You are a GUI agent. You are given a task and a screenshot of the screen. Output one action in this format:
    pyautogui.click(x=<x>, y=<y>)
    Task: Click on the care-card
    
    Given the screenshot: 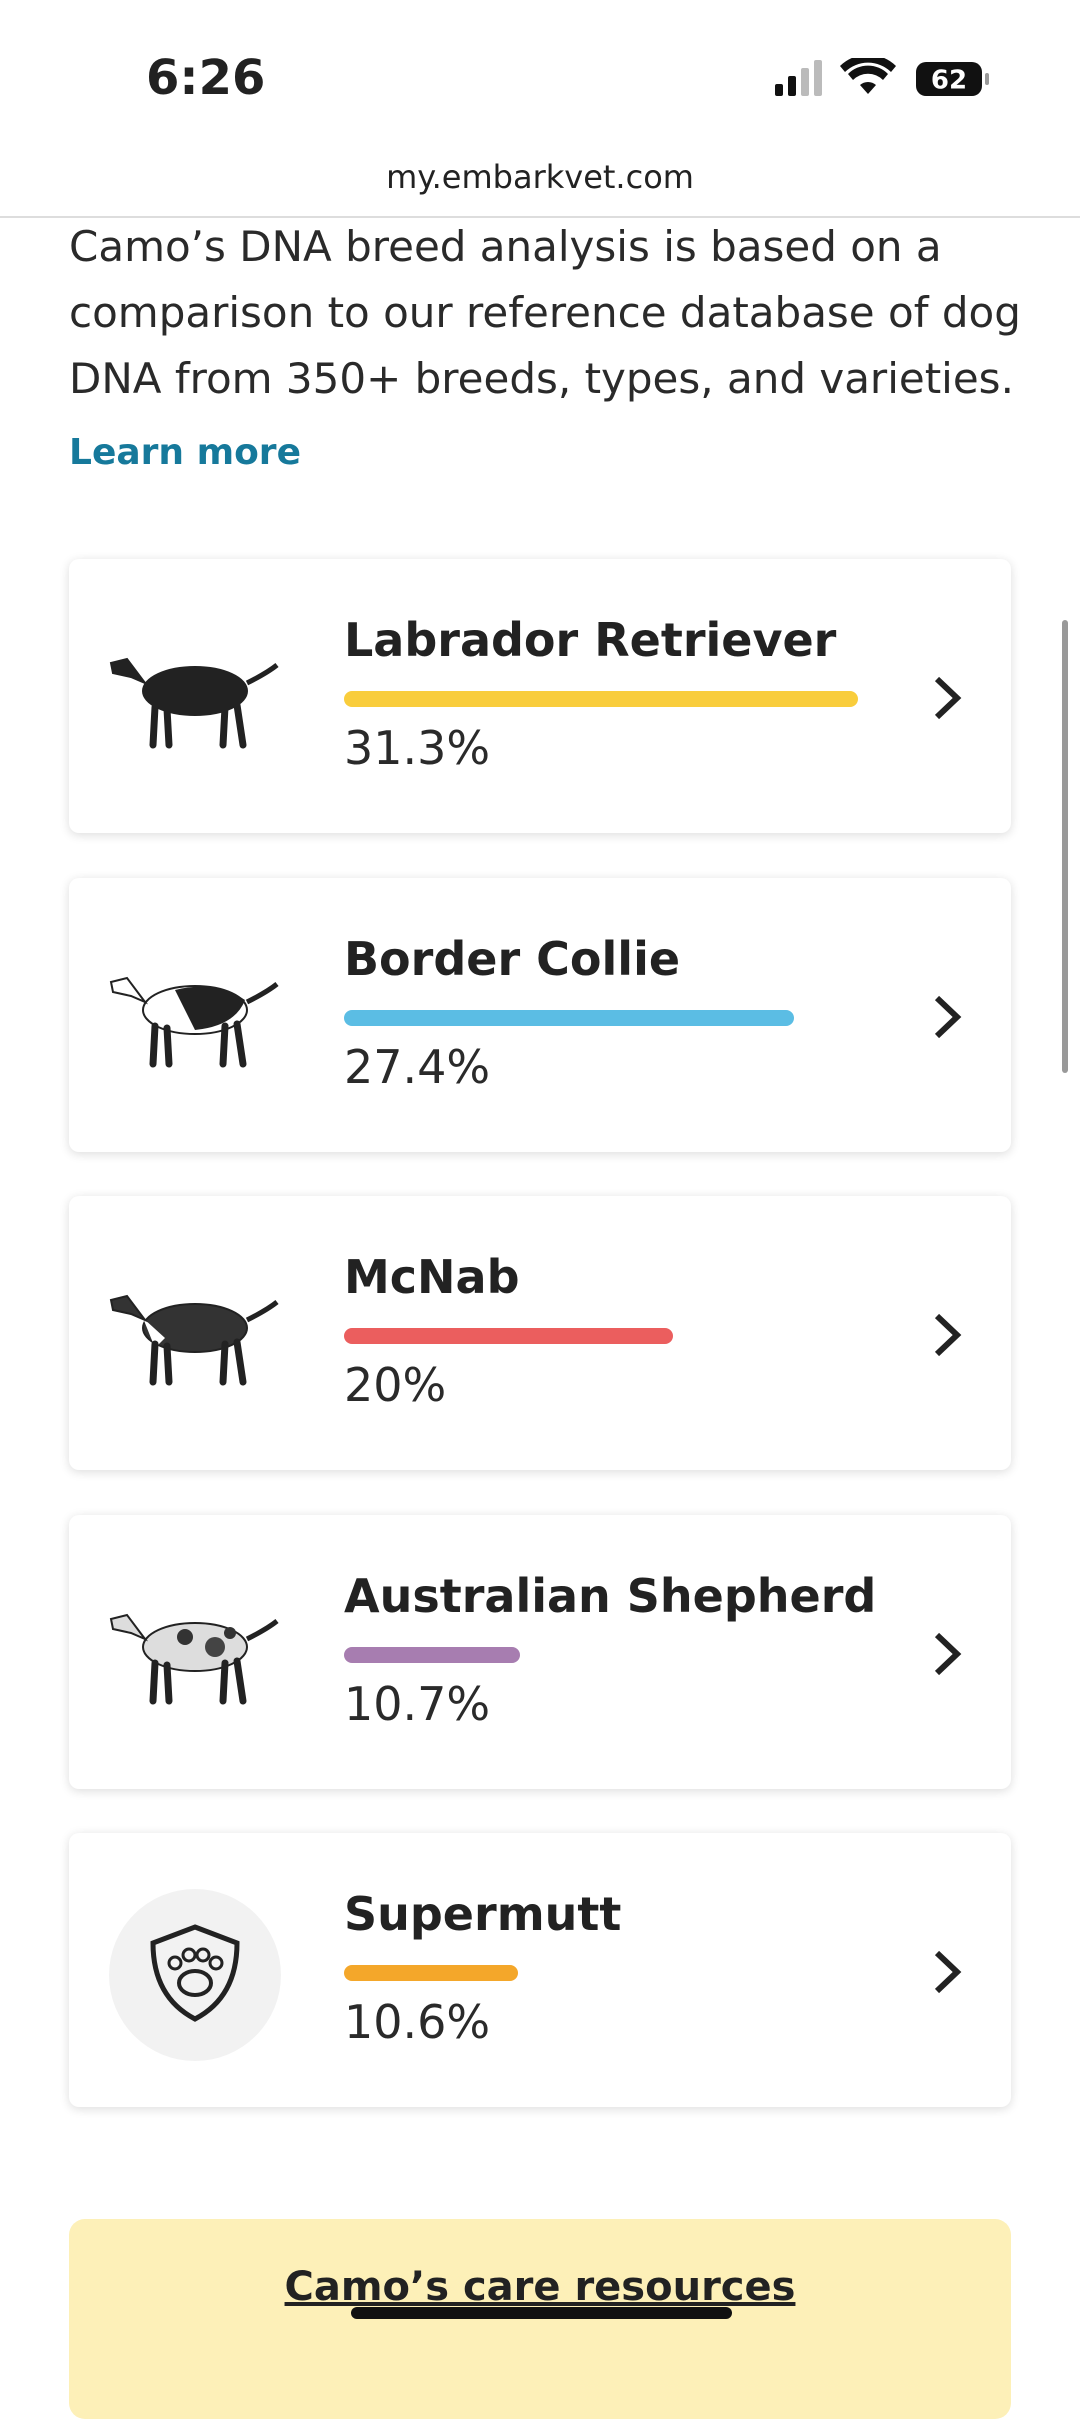 What is the action you would take?
    pyautogui.click(x=540, y=2319)
    